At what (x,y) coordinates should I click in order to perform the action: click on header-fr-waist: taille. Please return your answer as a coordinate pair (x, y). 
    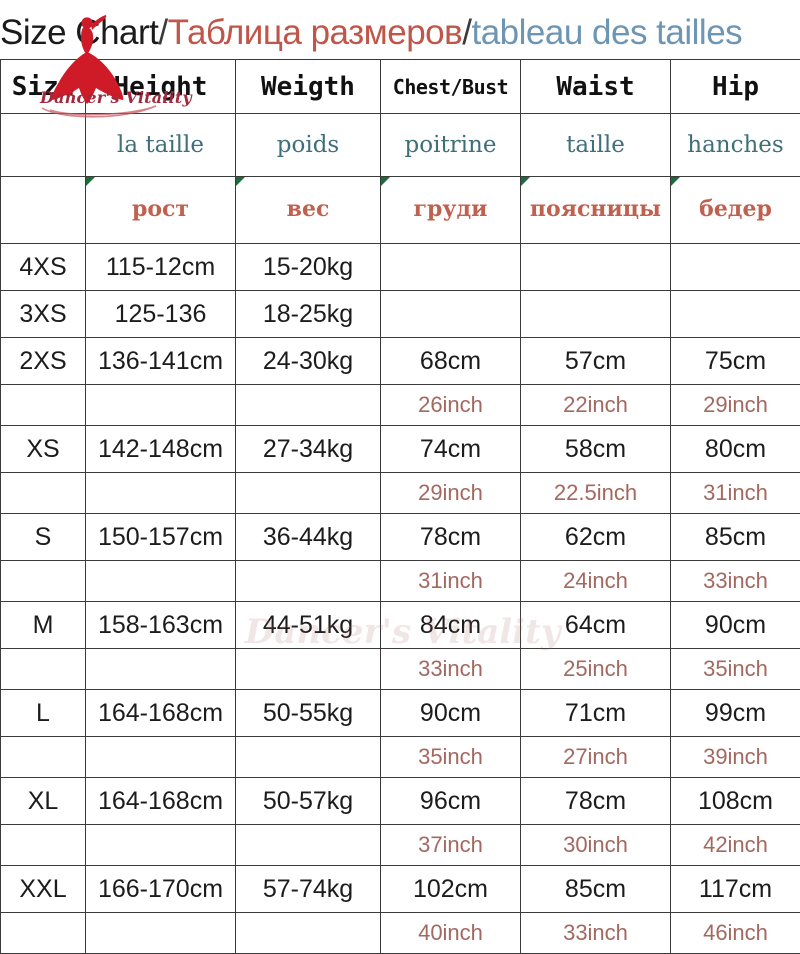
    Looking at the image, I should click on (596, 145).